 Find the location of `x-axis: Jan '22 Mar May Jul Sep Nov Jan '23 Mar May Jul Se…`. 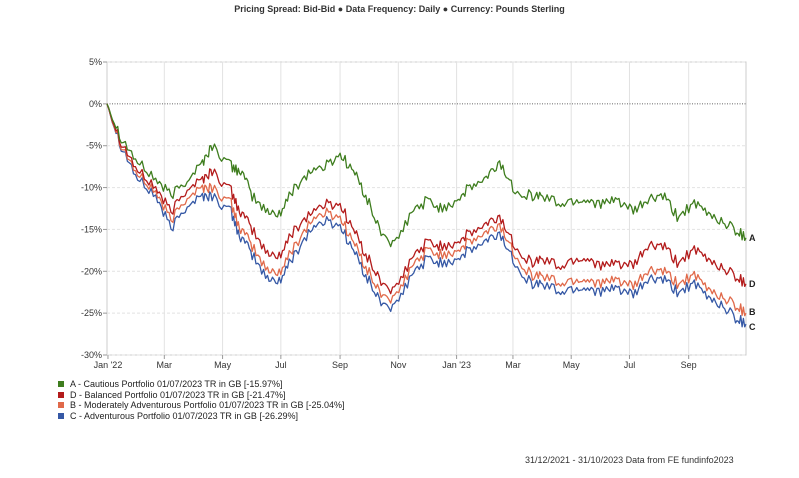

x-axis: Jan '22 Mar May Jul Sep Nov Jan '23 Mar May Jul Se… is located at coordinates (395, 362).